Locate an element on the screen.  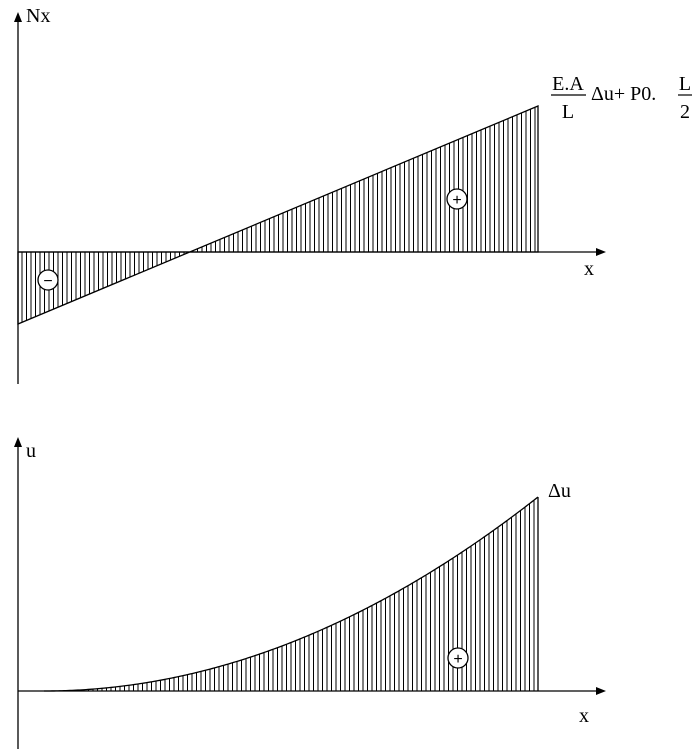
delta-u-plus-p0: Δu+ P0. is located at coordinates (623, 94).